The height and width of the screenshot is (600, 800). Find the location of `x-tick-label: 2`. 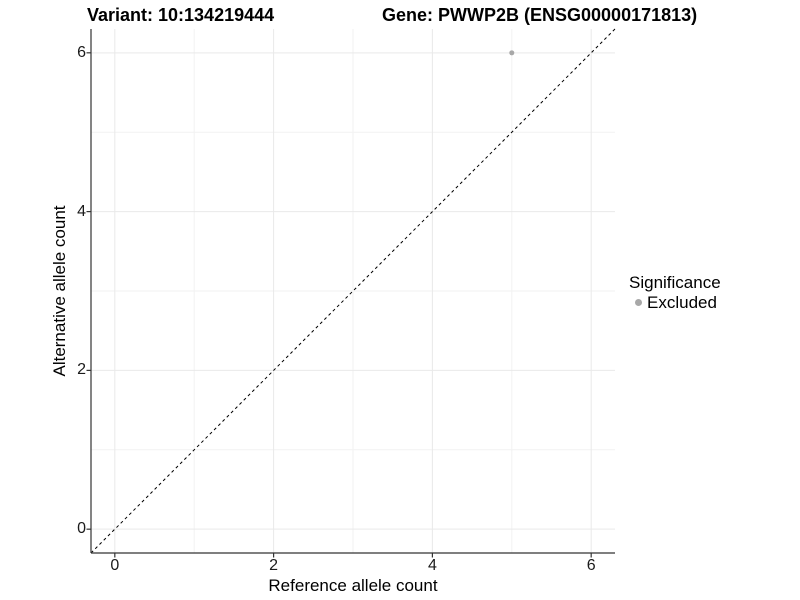

x-tick-label: 2 is located at coordinates (274, 565).